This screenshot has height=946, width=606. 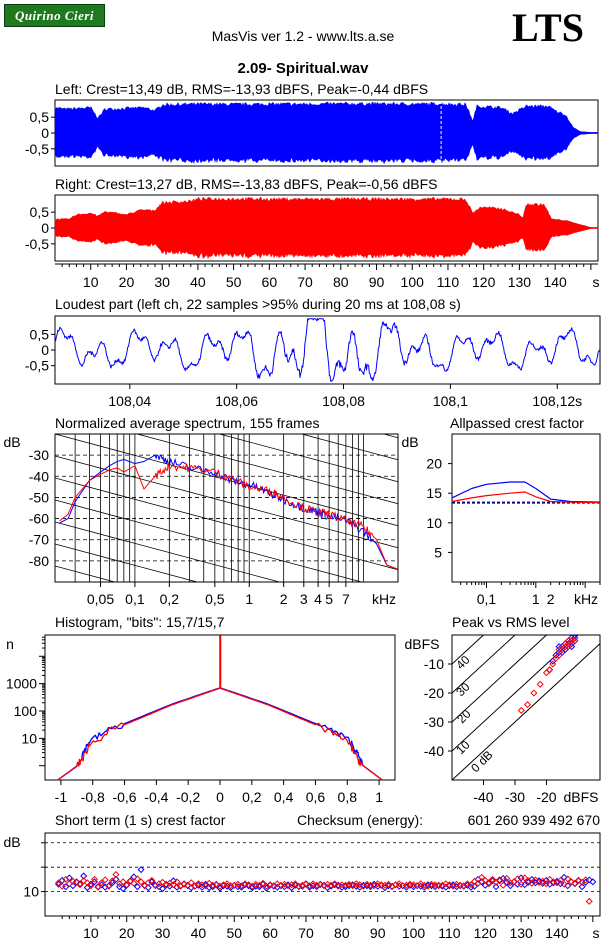 I want to click on loudest-x-tick-label: 108,12s, so click(x=557, y=401).